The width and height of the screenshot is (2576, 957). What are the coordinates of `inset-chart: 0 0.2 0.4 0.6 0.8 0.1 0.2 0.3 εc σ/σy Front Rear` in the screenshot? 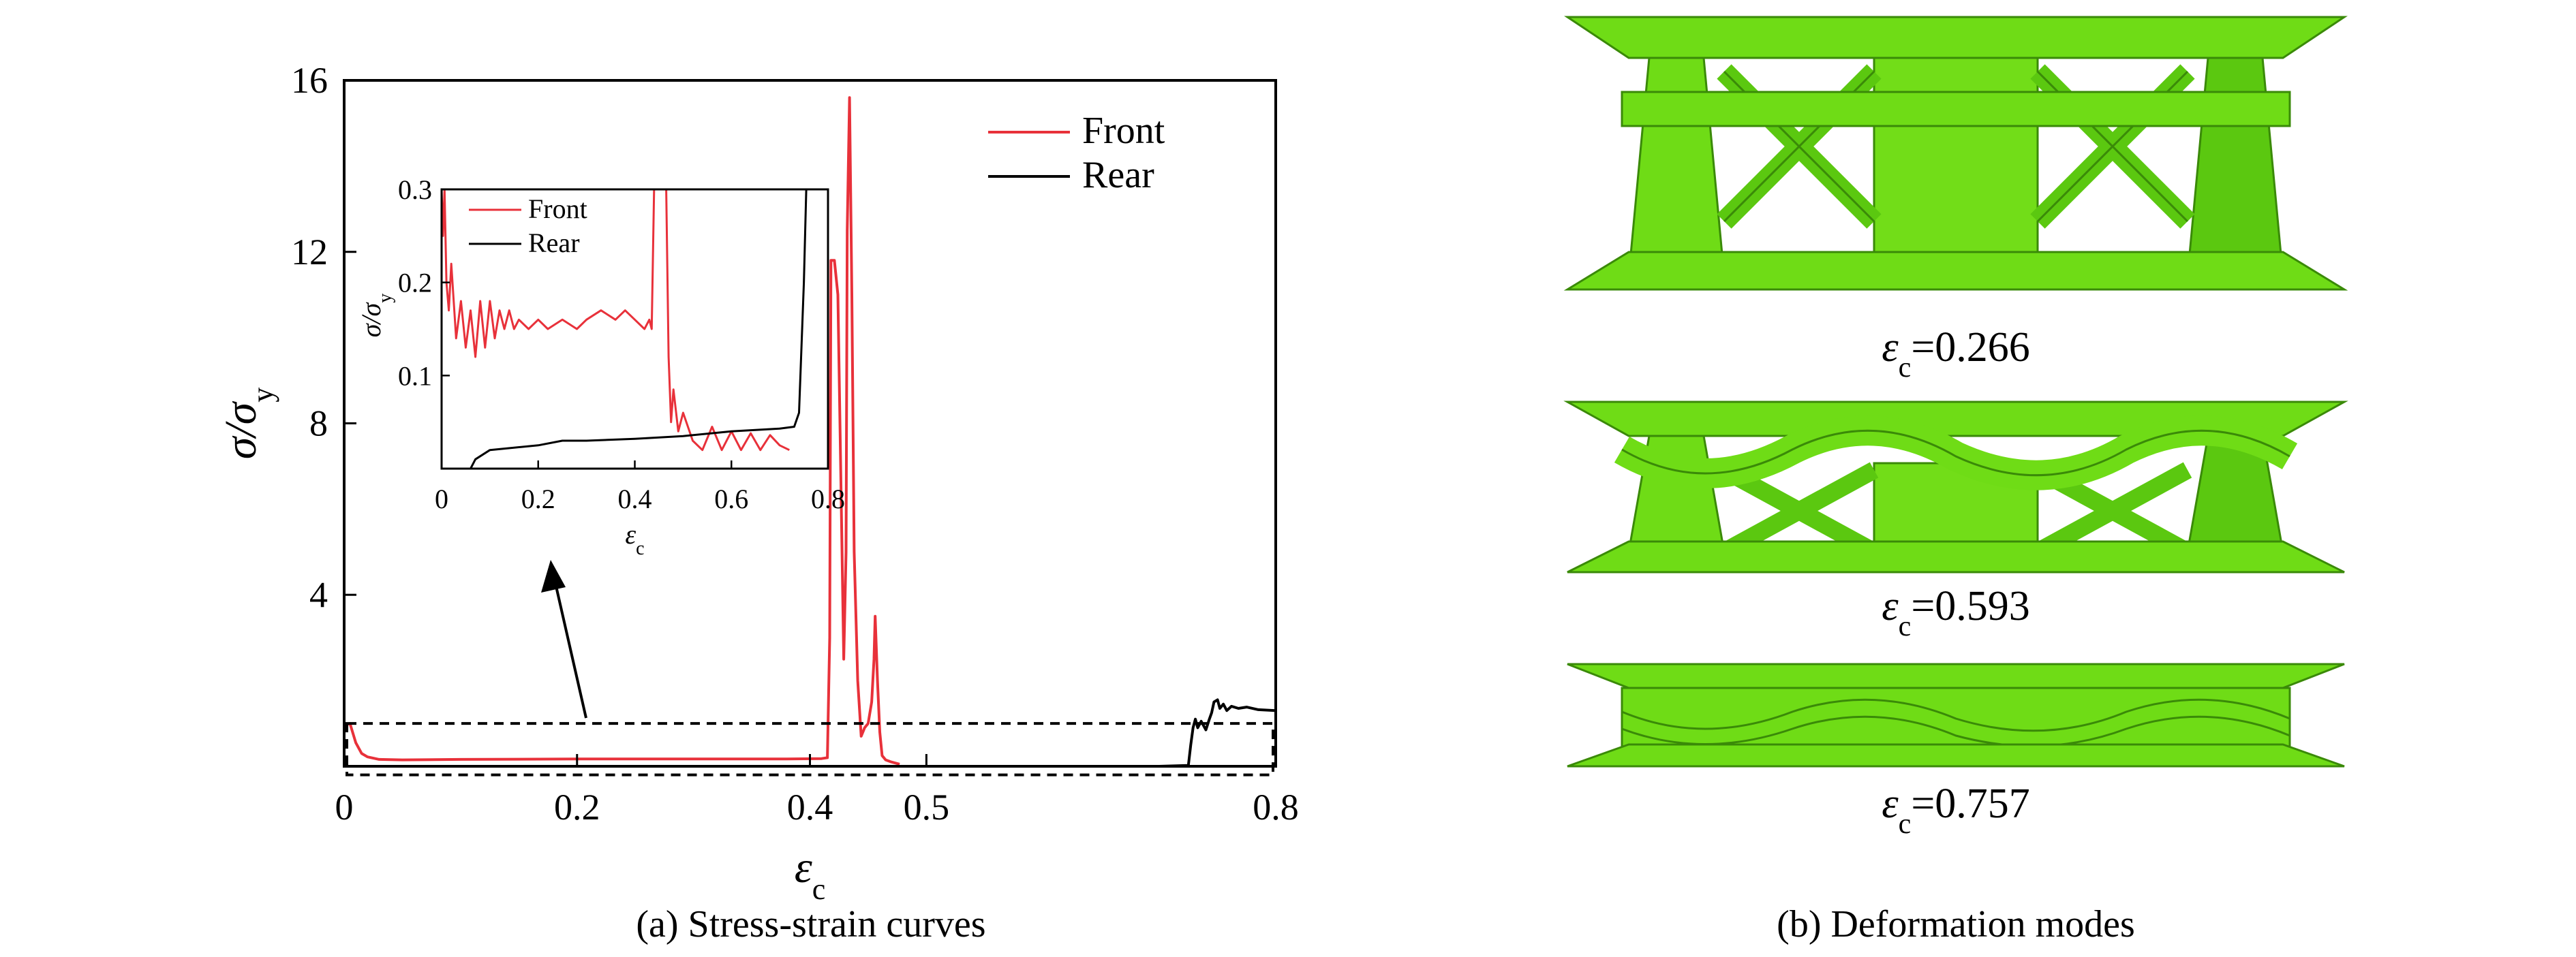 It's located at (600, 366).